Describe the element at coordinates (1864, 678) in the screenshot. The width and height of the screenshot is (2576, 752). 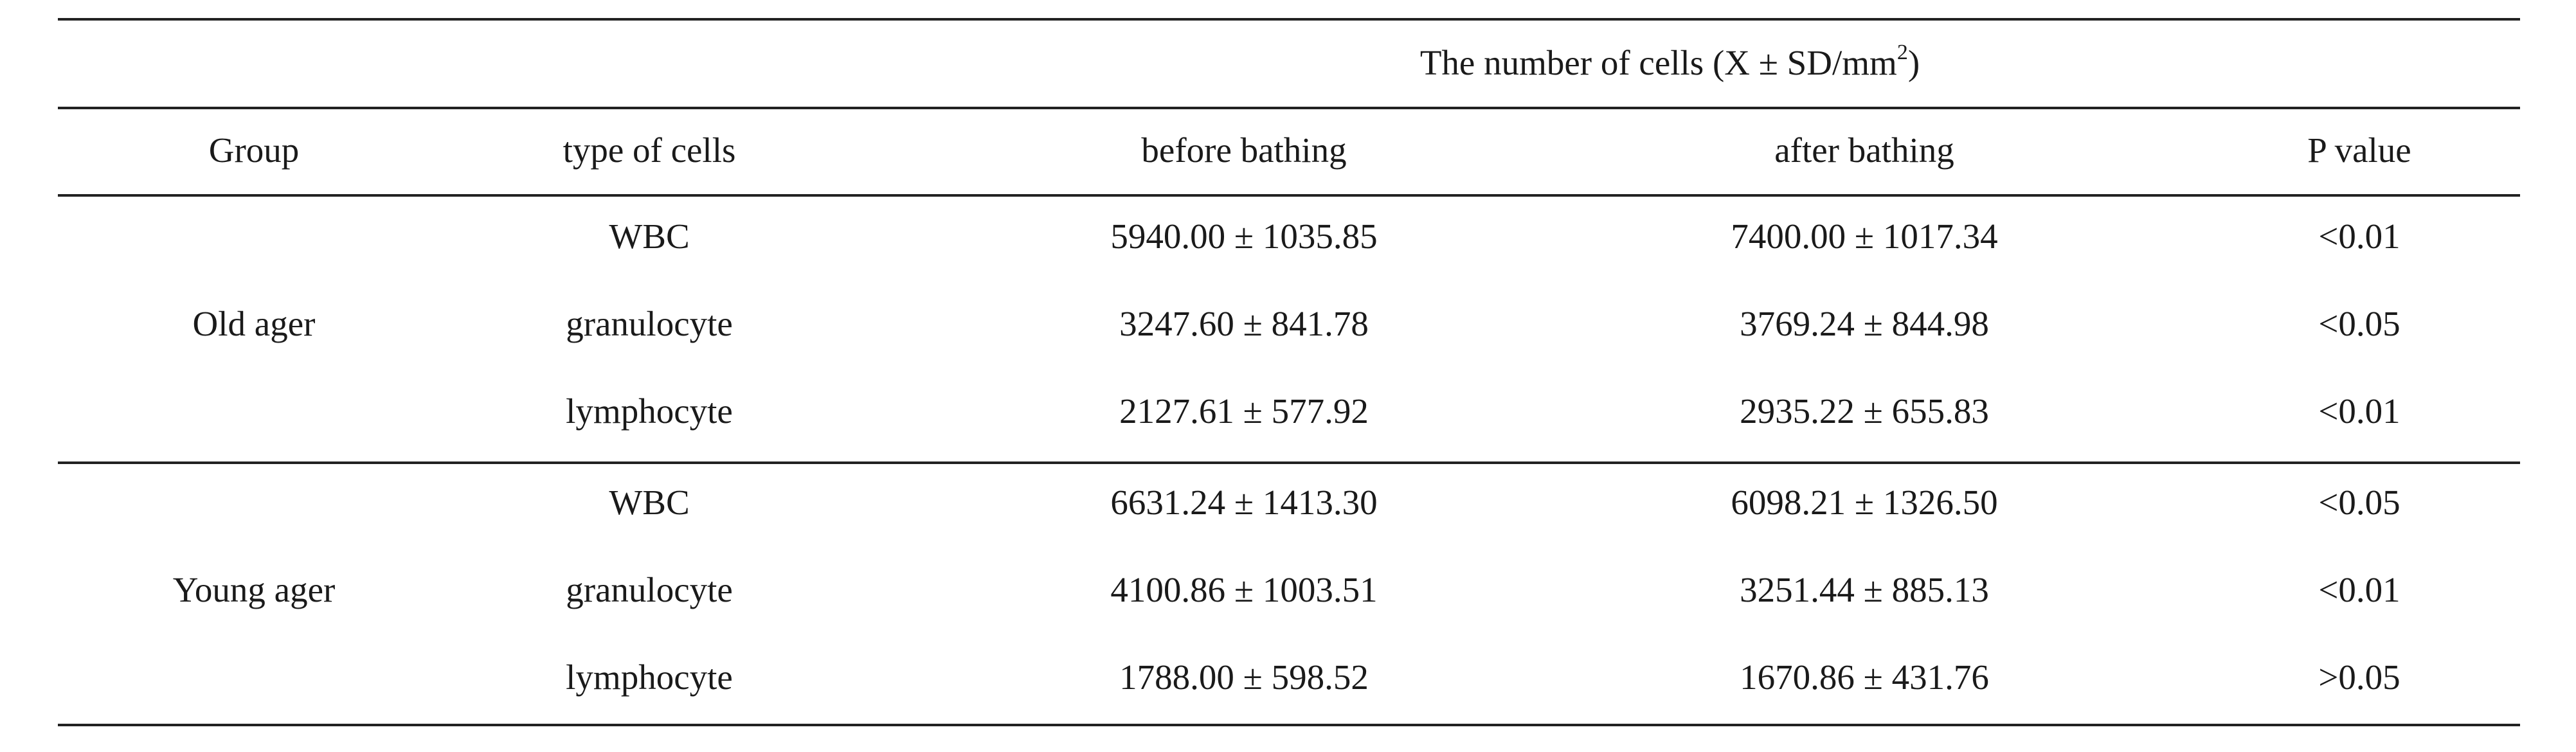
I see `cell-after: 1670.86 ± 431.76` at that location.